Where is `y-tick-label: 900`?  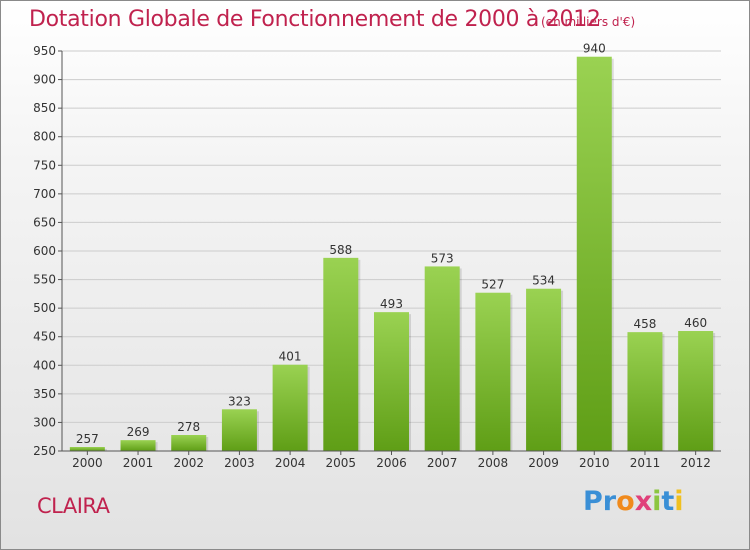
y-tick-label: 900 is located at coordinates (44, 80).